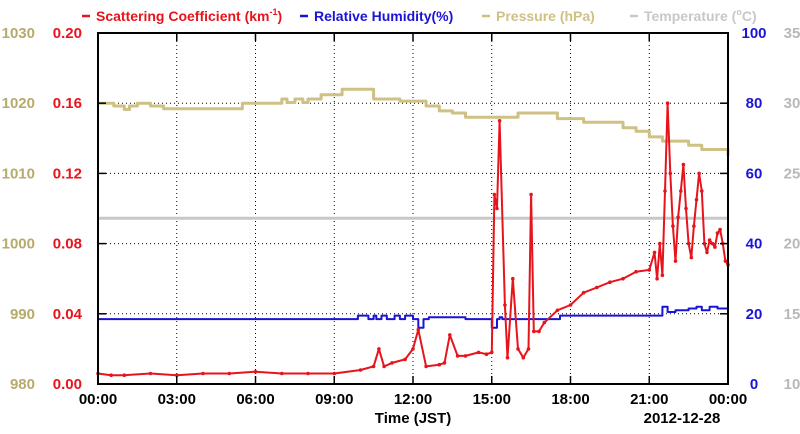 The height and width of the screenshot is (434, 800). I want to click on temperature-tick-label: 30, so click(792, 103).